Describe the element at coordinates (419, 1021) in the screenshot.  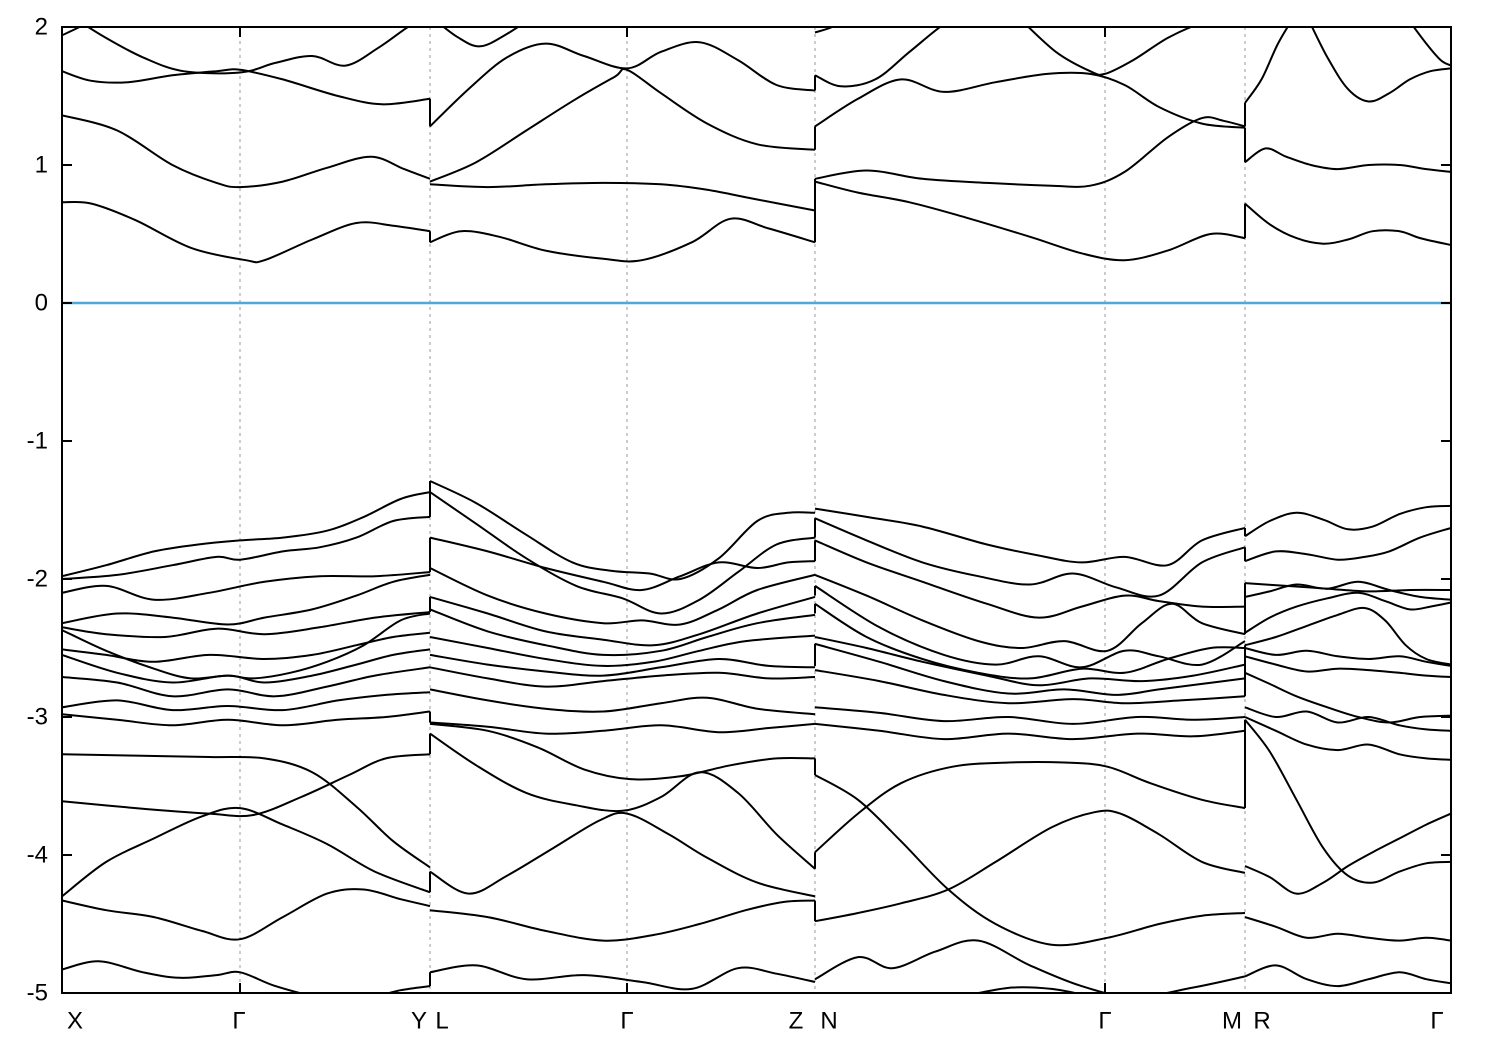
I see `k-point-label: Y` at that location.